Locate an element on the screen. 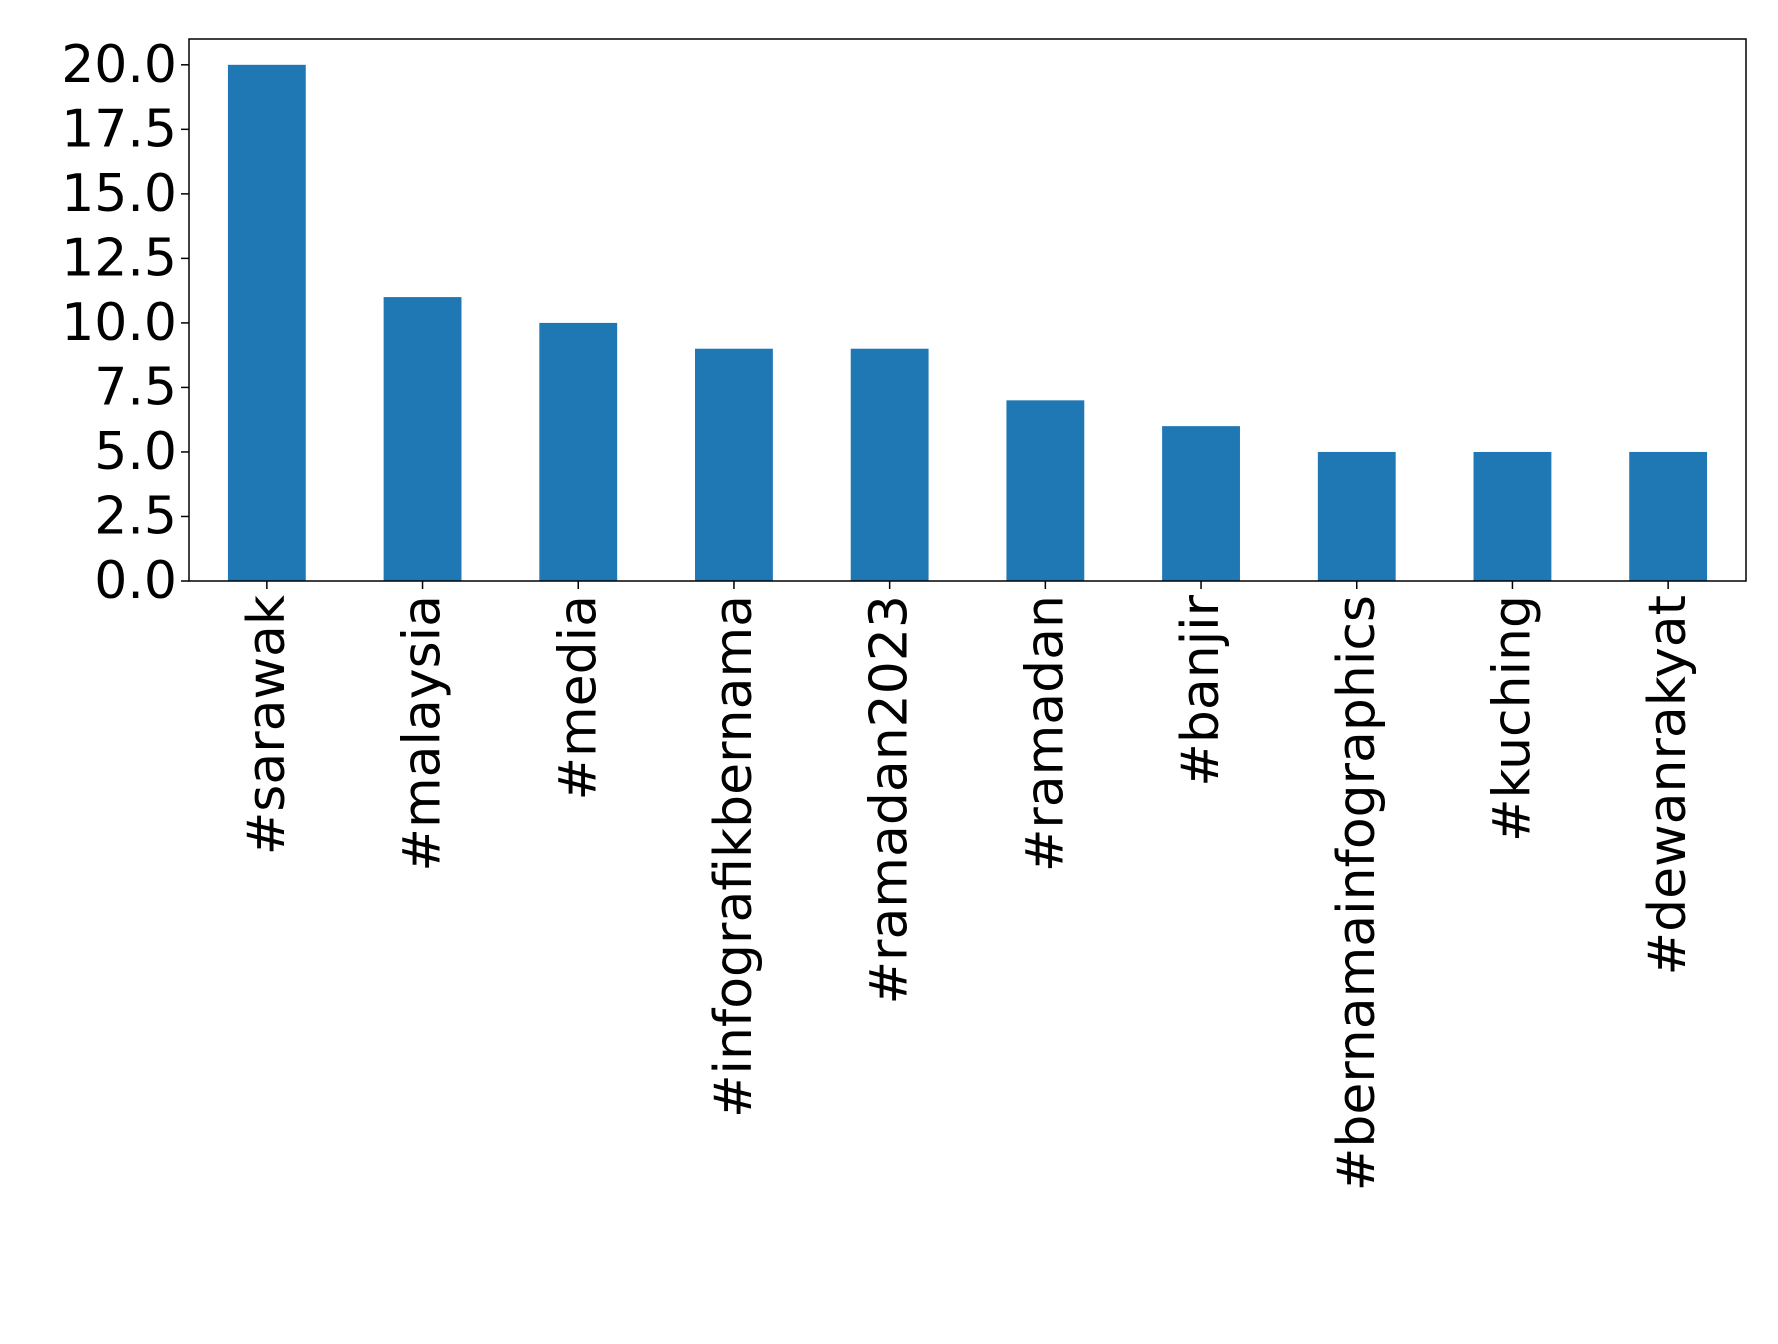  y-tick-label: 7.5 is located at coordinates (135, 387).